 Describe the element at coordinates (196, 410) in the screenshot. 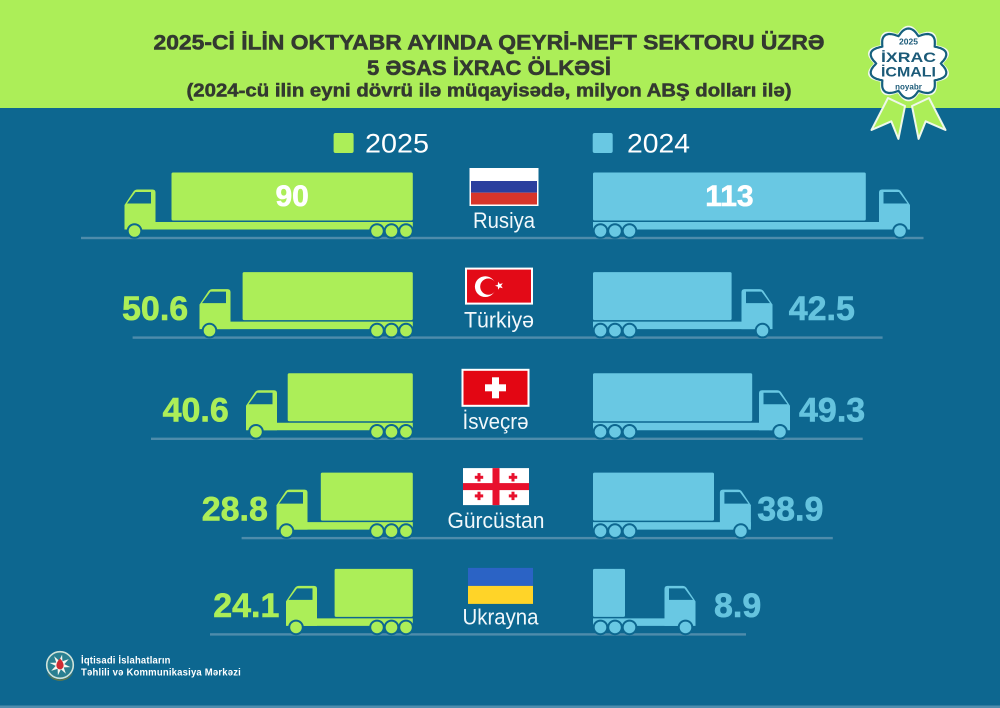

I see `svg-text: 40.6` at that location.